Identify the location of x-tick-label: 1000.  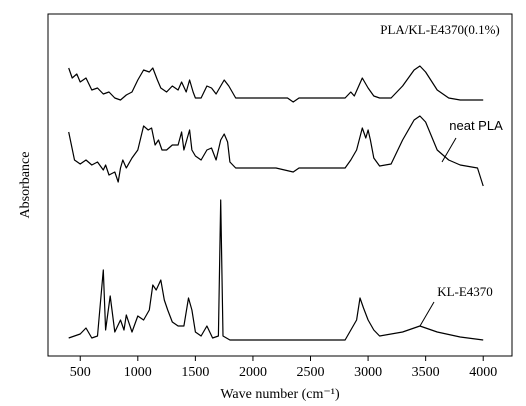
(138, 372).